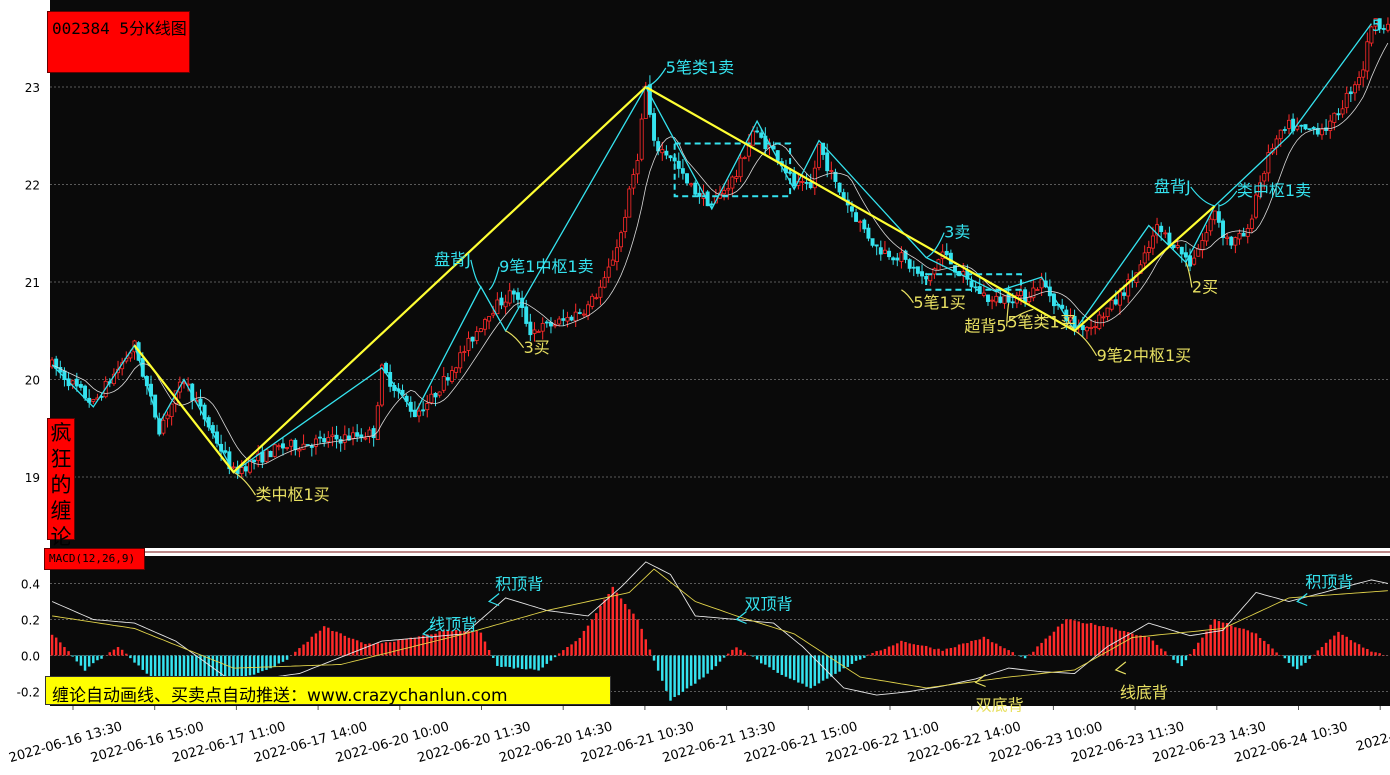  What do you see at coordinates (939, 302) in the screenshot?
I see `price-annotation: 5笔1买` at bounding box center [939, 302].